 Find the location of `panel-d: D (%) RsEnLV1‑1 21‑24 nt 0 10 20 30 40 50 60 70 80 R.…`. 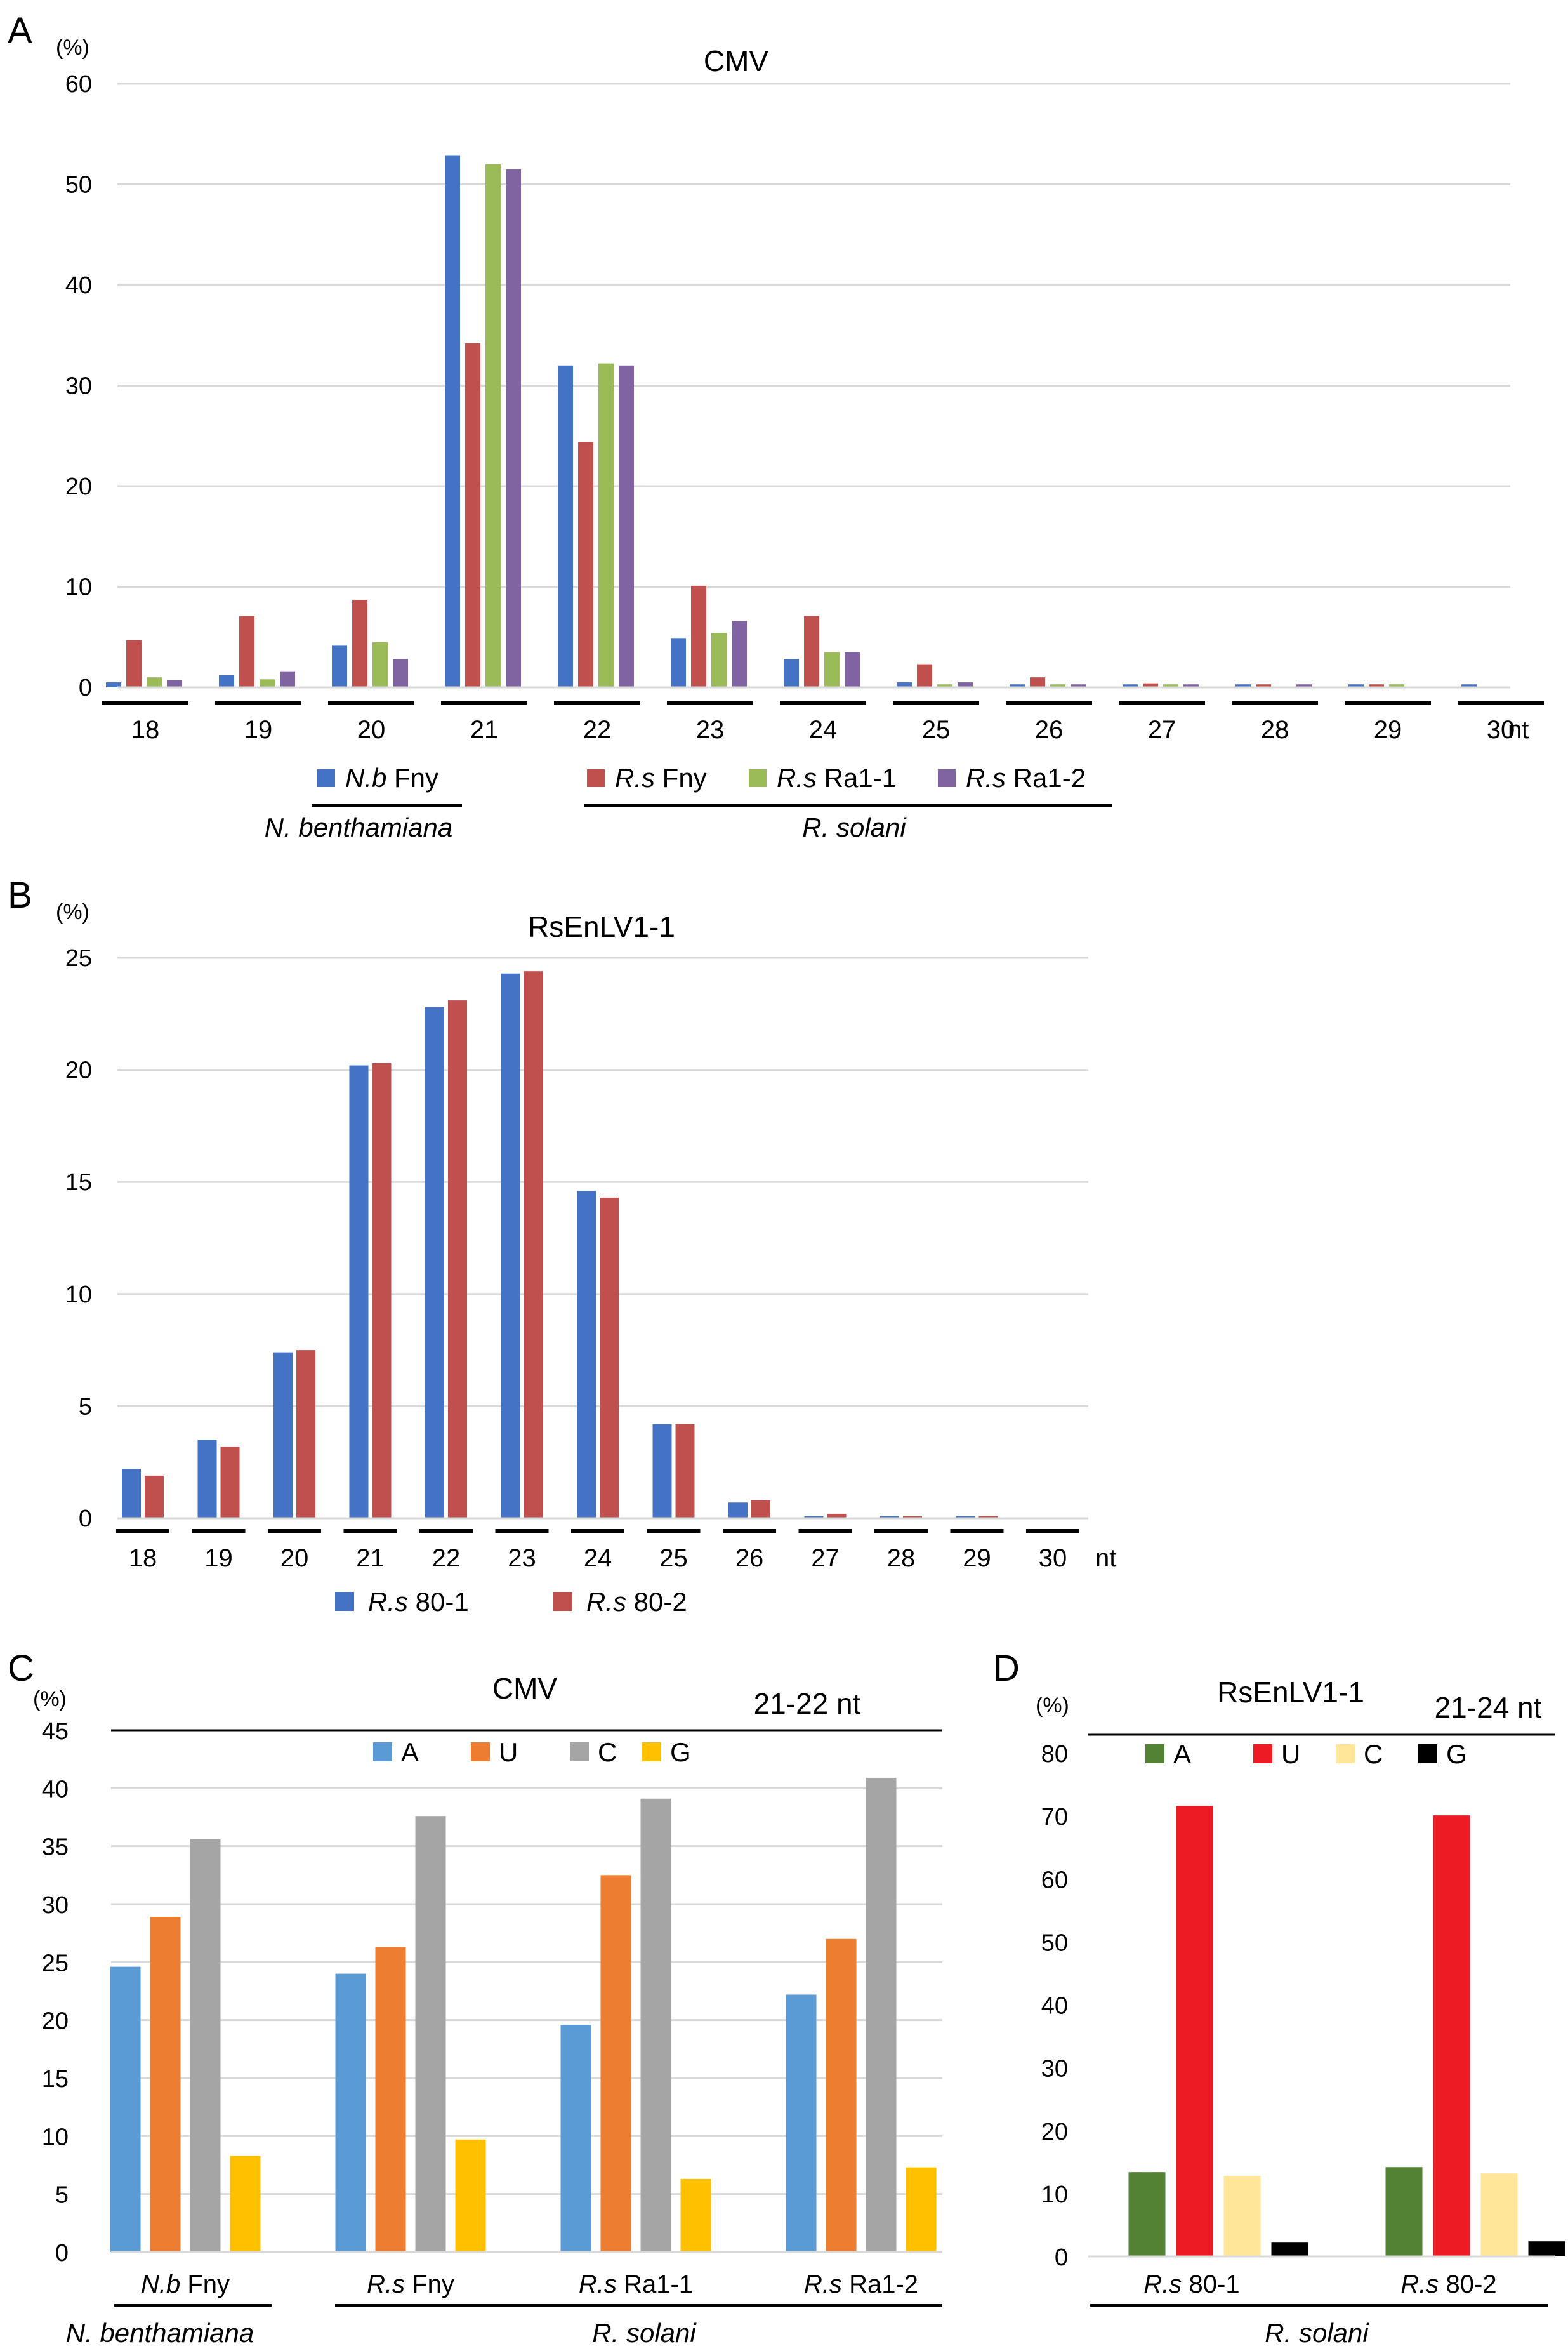

panel-d: D (%) RsEnLV1‑1 21‑24 nt 0 10 20 30 40 50 60 70 80 R.… is located at coordinates (1279, 1998).